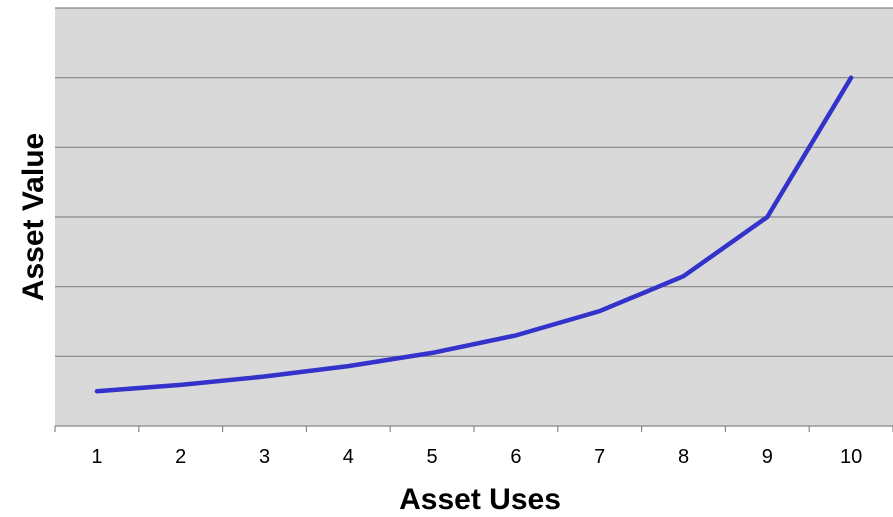  I want to click on x-tick-label: 2, so click(180, 457).